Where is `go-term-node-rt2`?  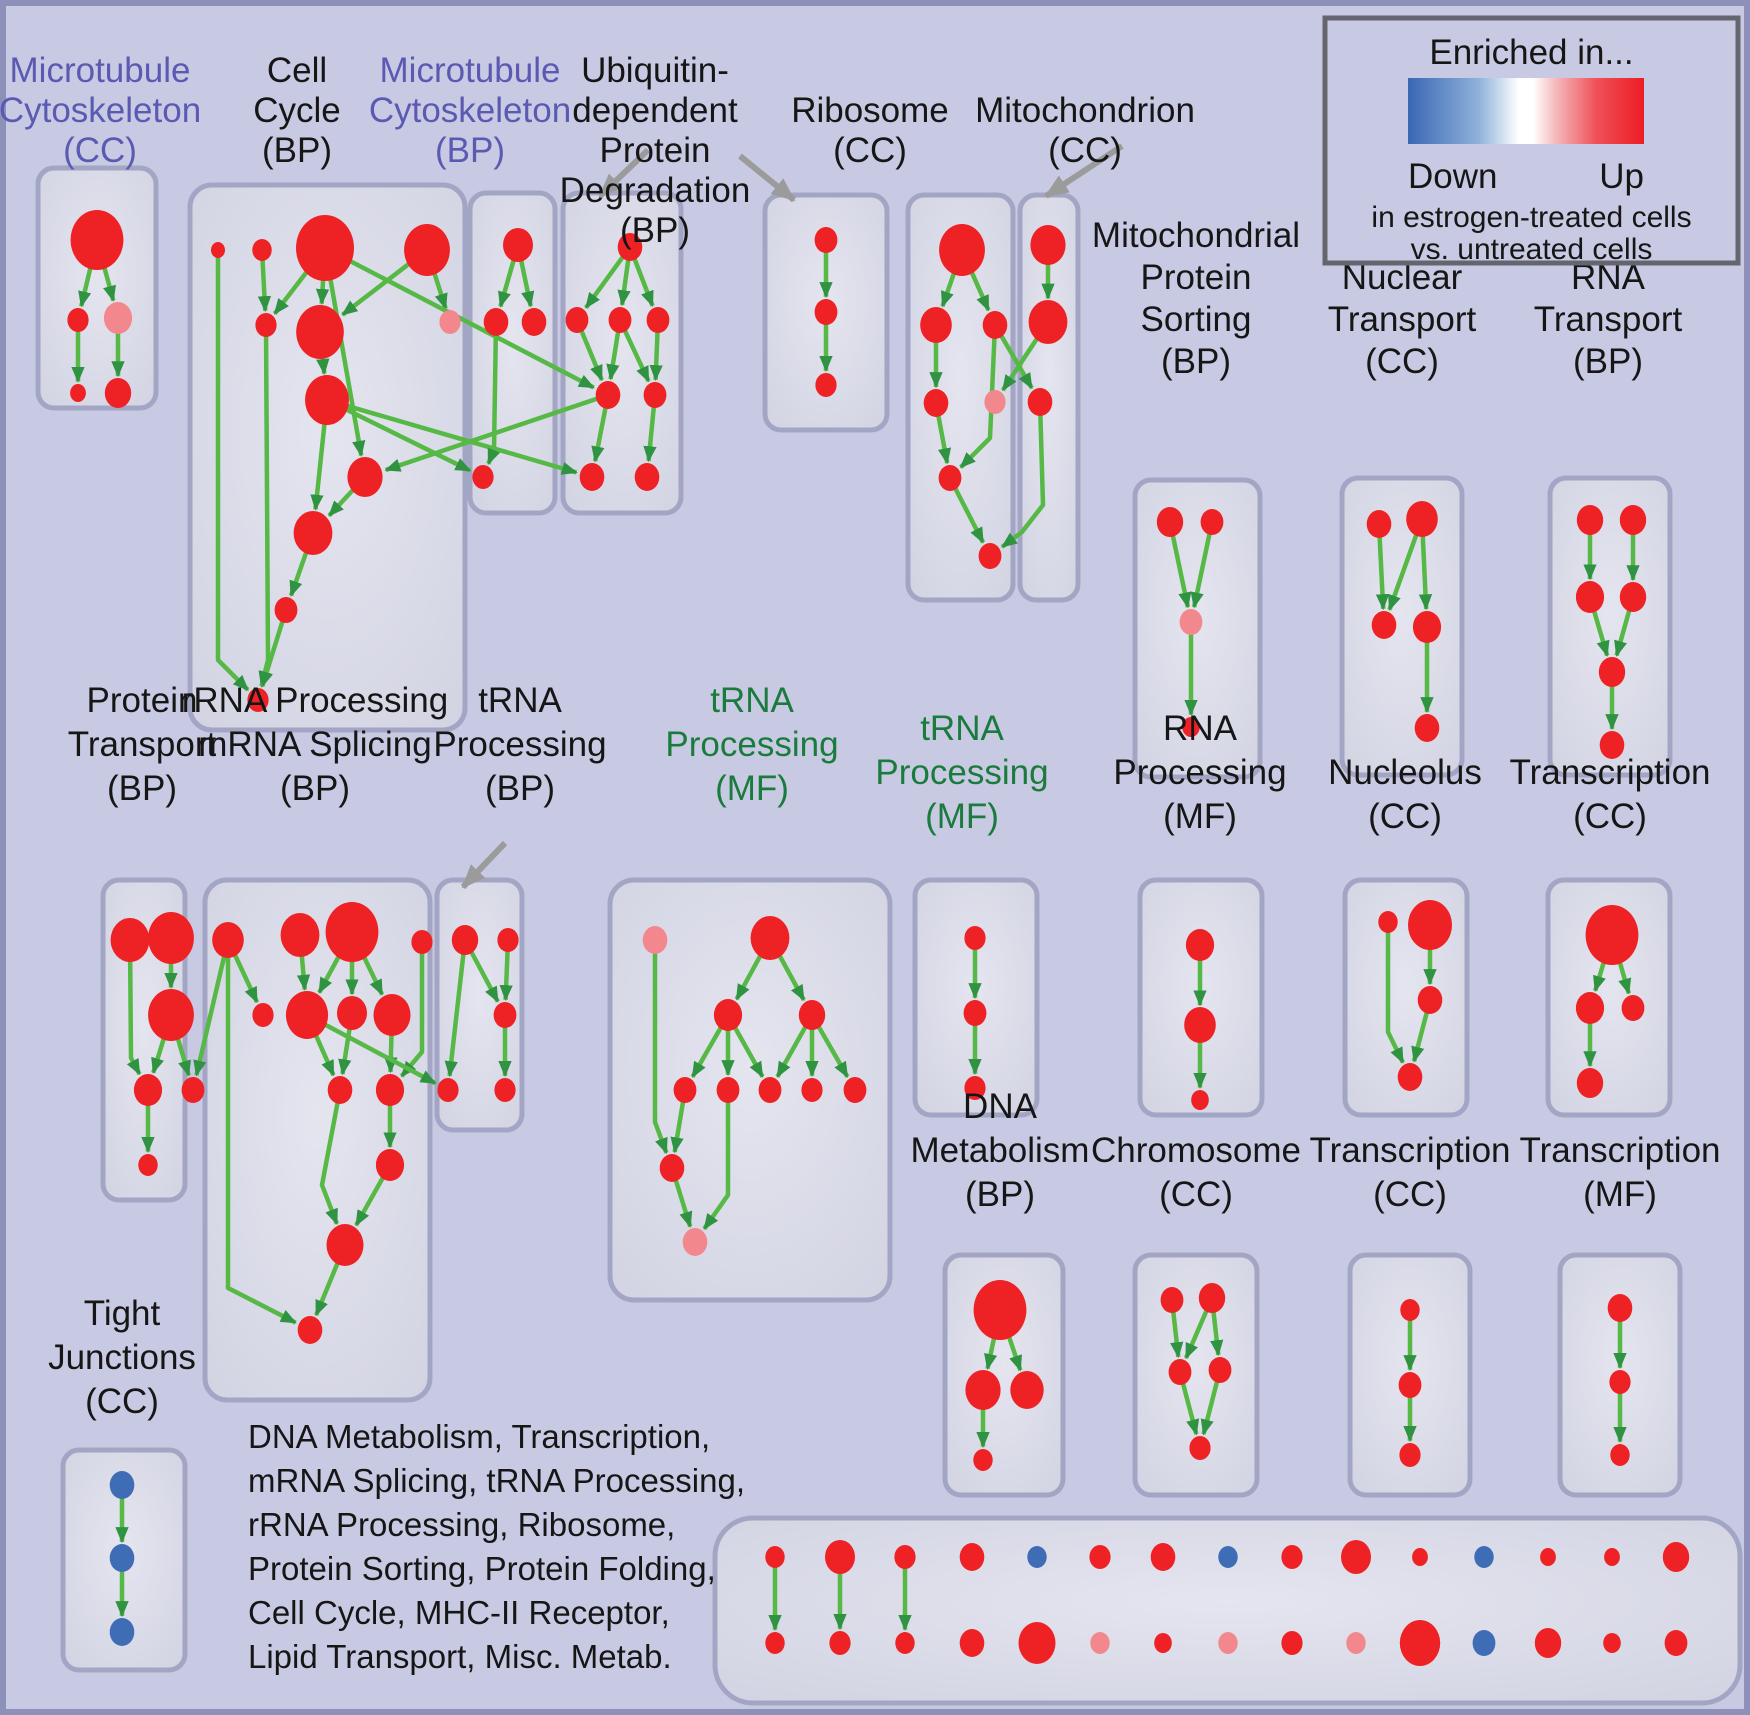
go-term-node-rt2 is located at coordinates (1633, 520).